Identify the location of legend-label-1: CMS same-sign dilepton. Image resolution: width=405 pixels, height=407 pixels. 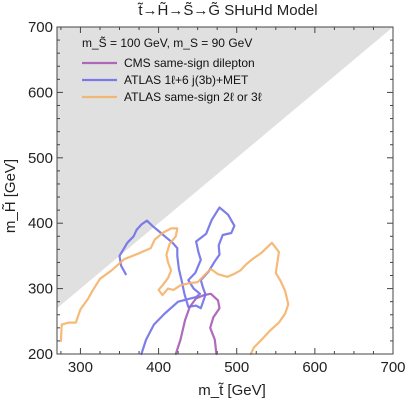
(189, 63).